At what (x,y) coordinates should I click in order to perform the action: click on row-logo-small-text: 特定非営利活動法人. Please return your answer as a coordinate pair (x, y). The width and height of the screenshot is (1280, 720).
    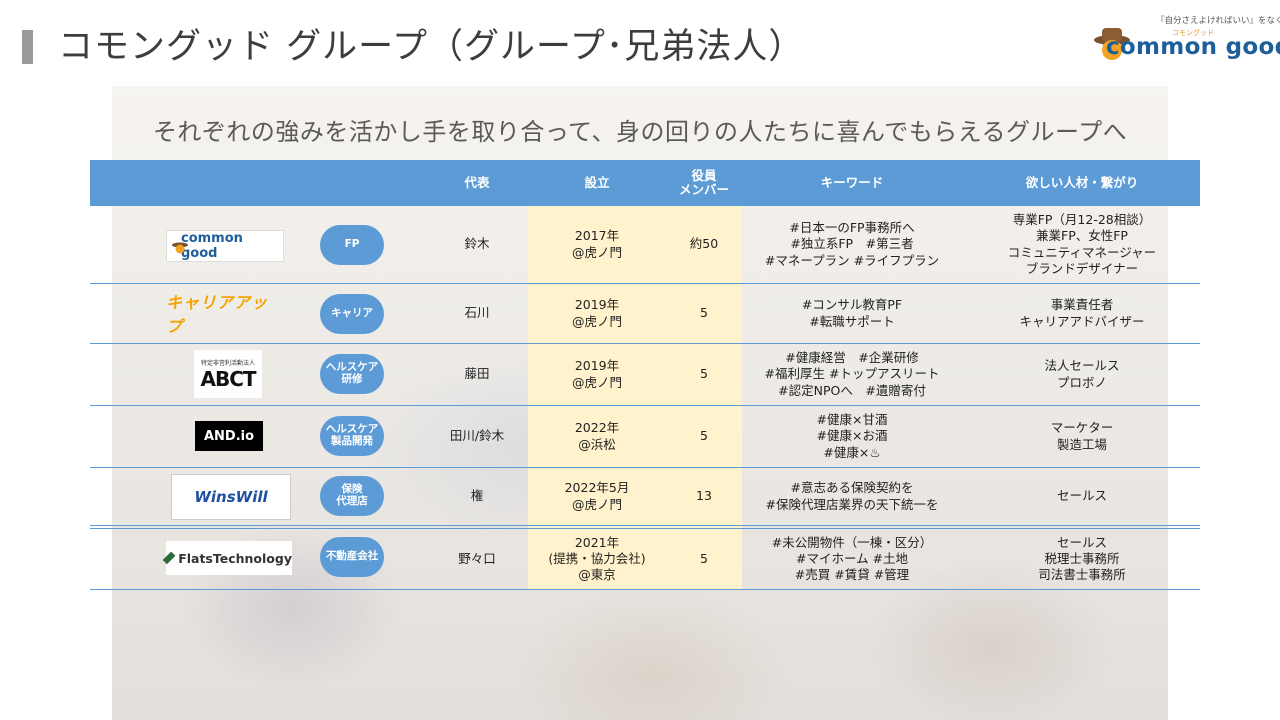
    Looking at the image, I should click on (227, 363).